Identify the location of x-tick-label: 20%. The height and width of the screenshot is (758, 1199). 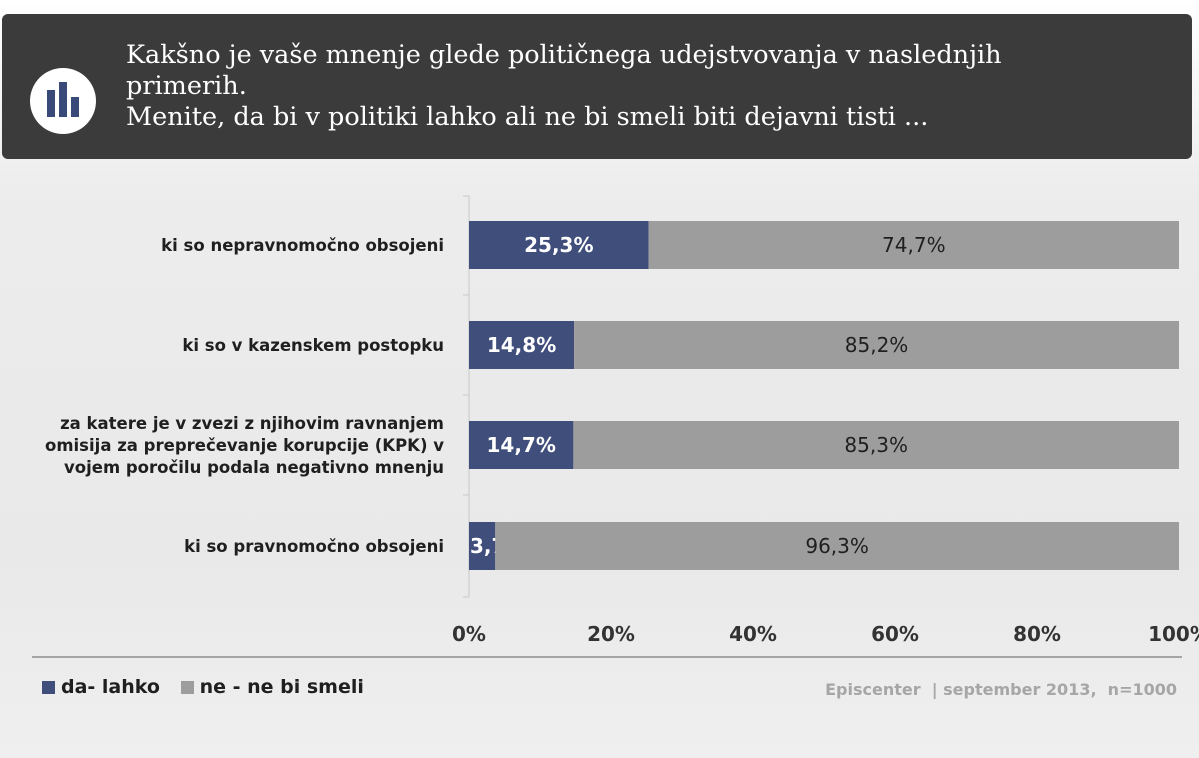
(611, 634).